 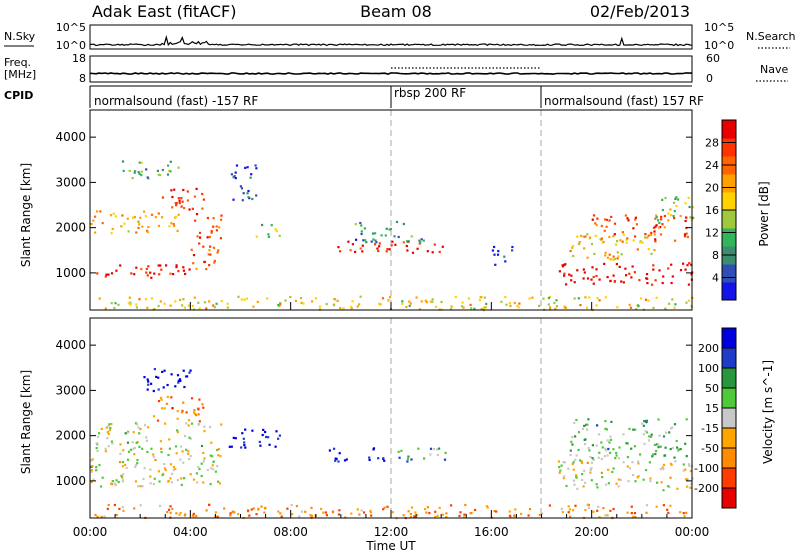 I want to click on y-tick-label: 3000, so click(x=70, y=390).